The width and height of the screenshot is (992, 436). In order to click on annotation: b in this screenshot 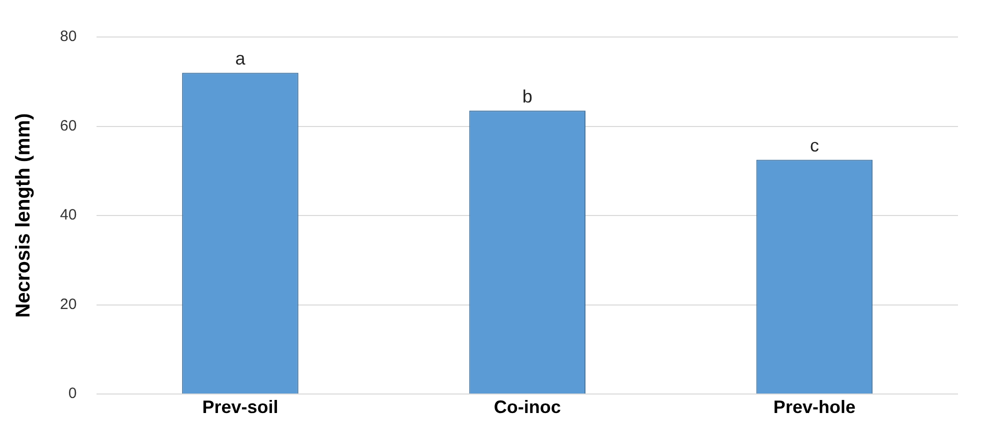, I will do `click(527, 96)`.